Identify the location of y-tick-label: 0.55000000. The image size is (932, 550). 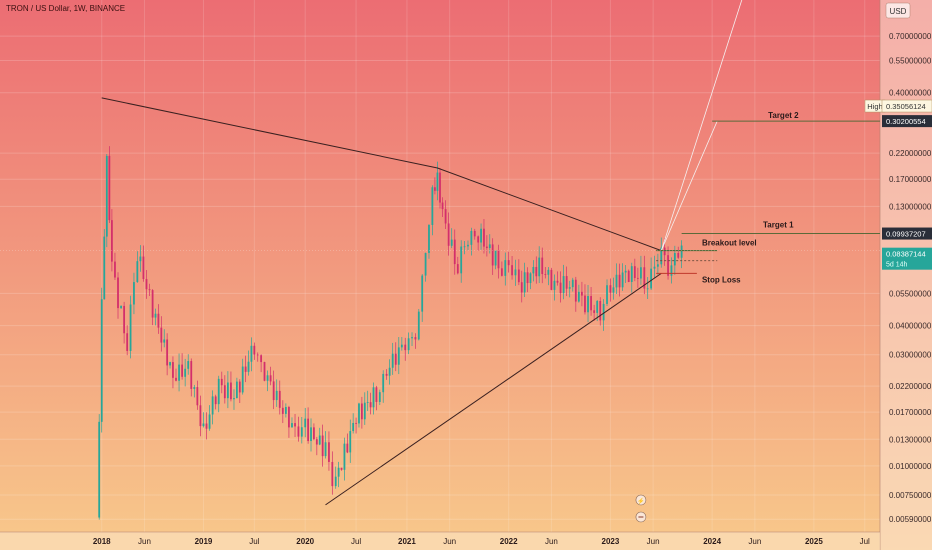
(910, 60).